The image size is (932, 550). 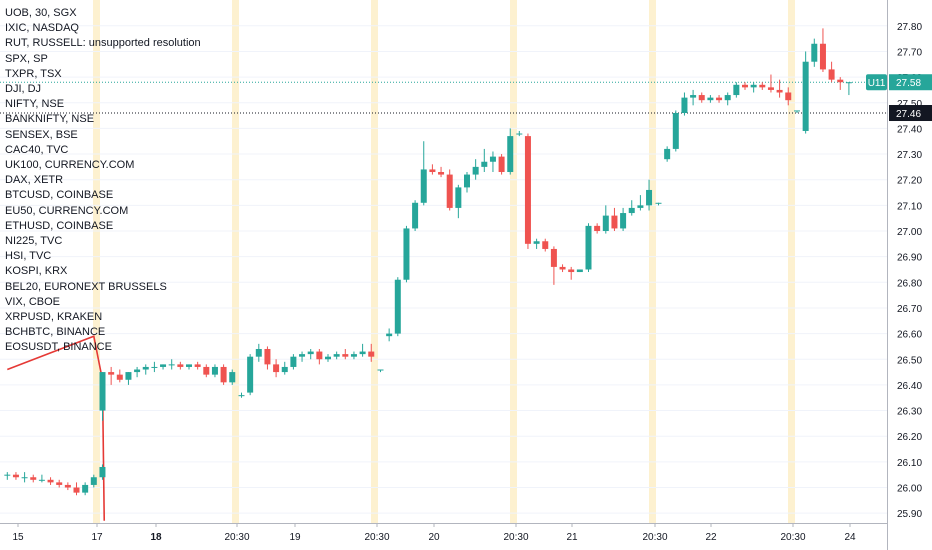 I want to click on compare-symbol-label: KOSPI, KRX, so click(x=36, y=271).